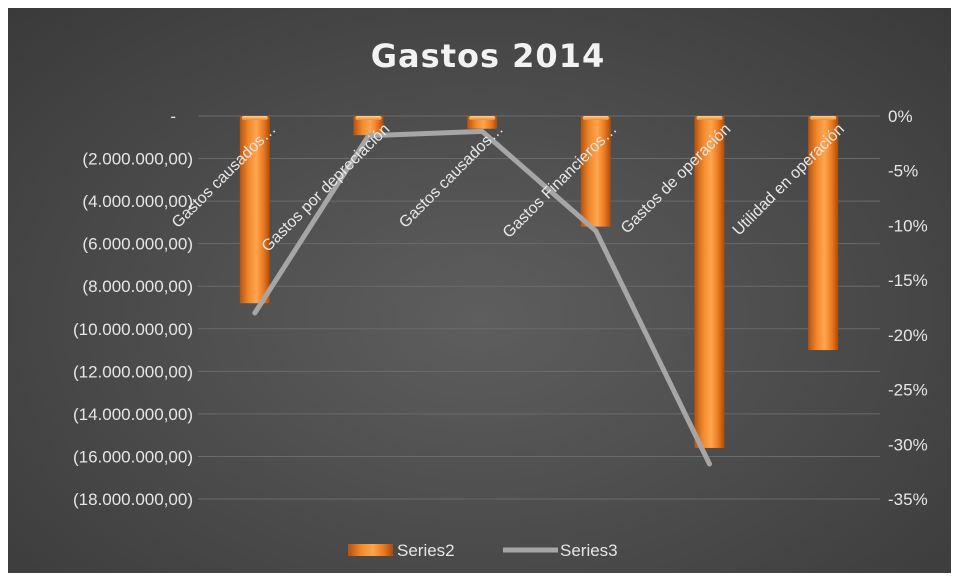 The image size is (959, 581). I want to click on right-tick-label: -15%, so click(908, 280).